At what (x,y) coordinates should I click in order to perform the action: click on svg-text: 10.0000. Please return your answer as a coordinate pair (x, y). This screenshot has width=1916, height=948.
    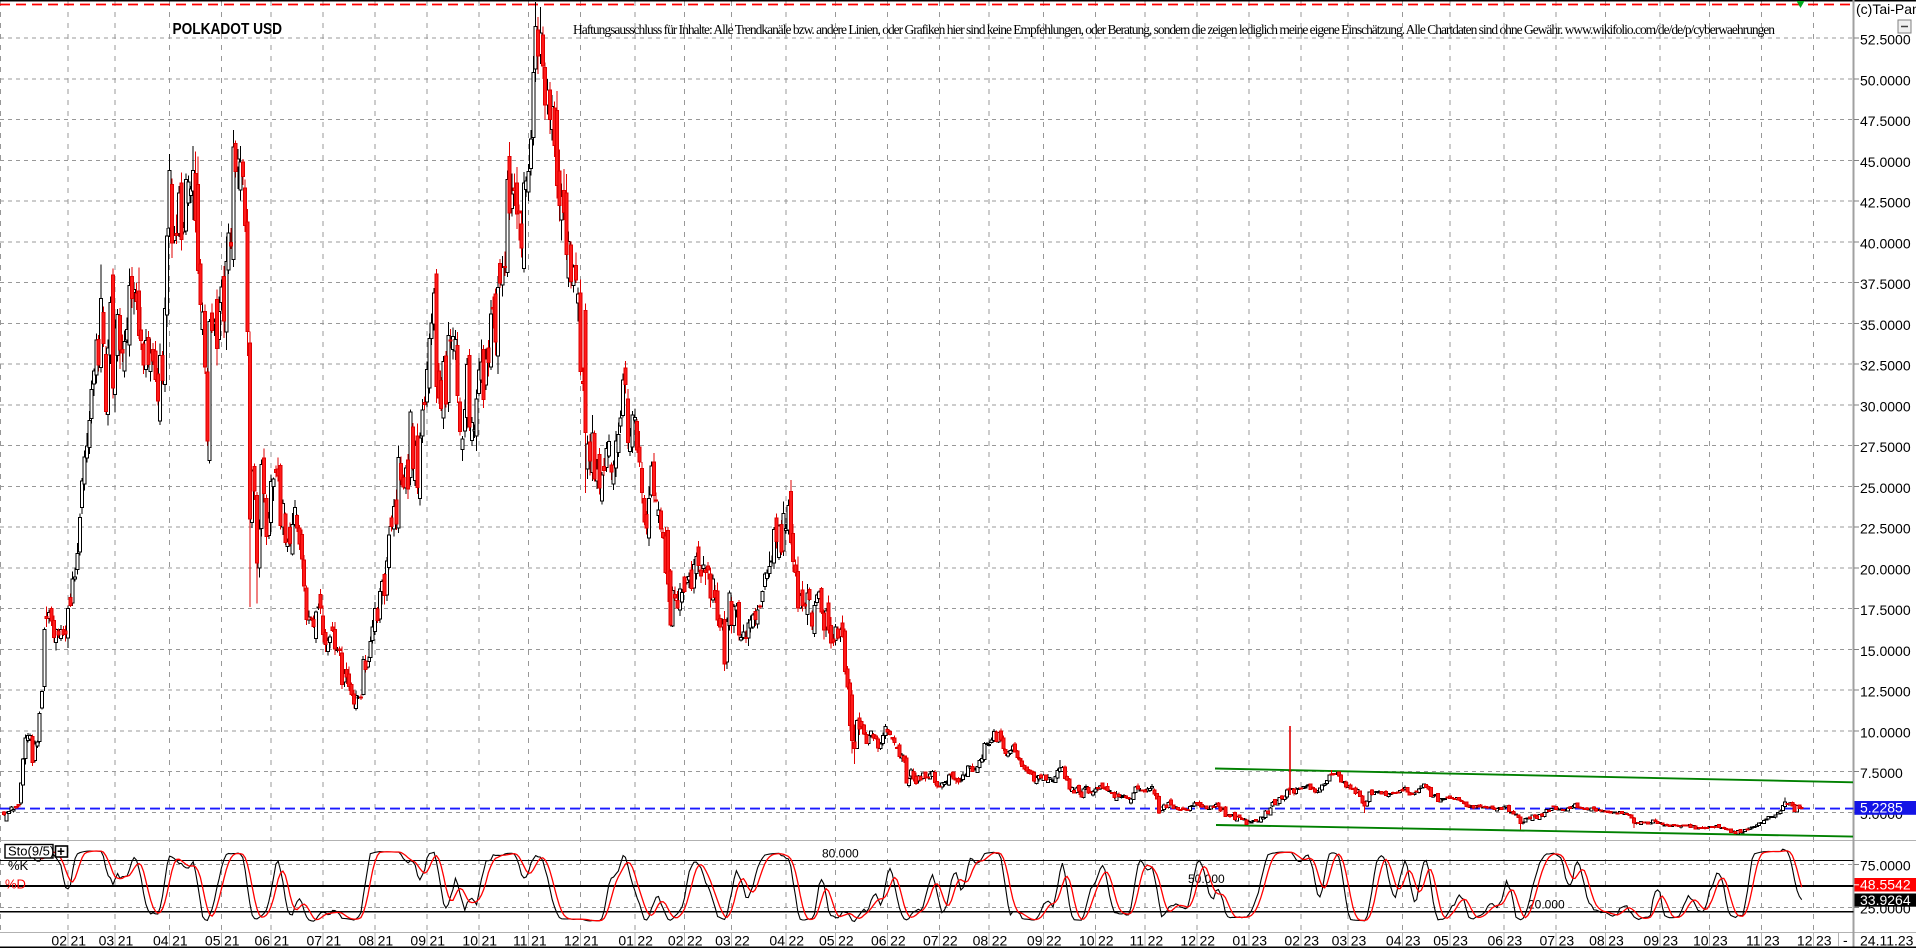
    Looking at the image, I should click on (1885, 732).